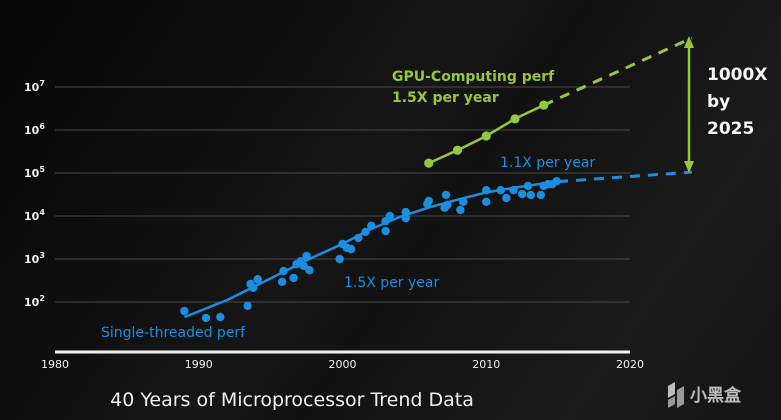 The height and width of the screenshot is (420, 781). What do you see at coordinates (445, 98) in the screenshot?
I see `gpu-rate-label: 1.5X per year` at bounding box center [445, 98].